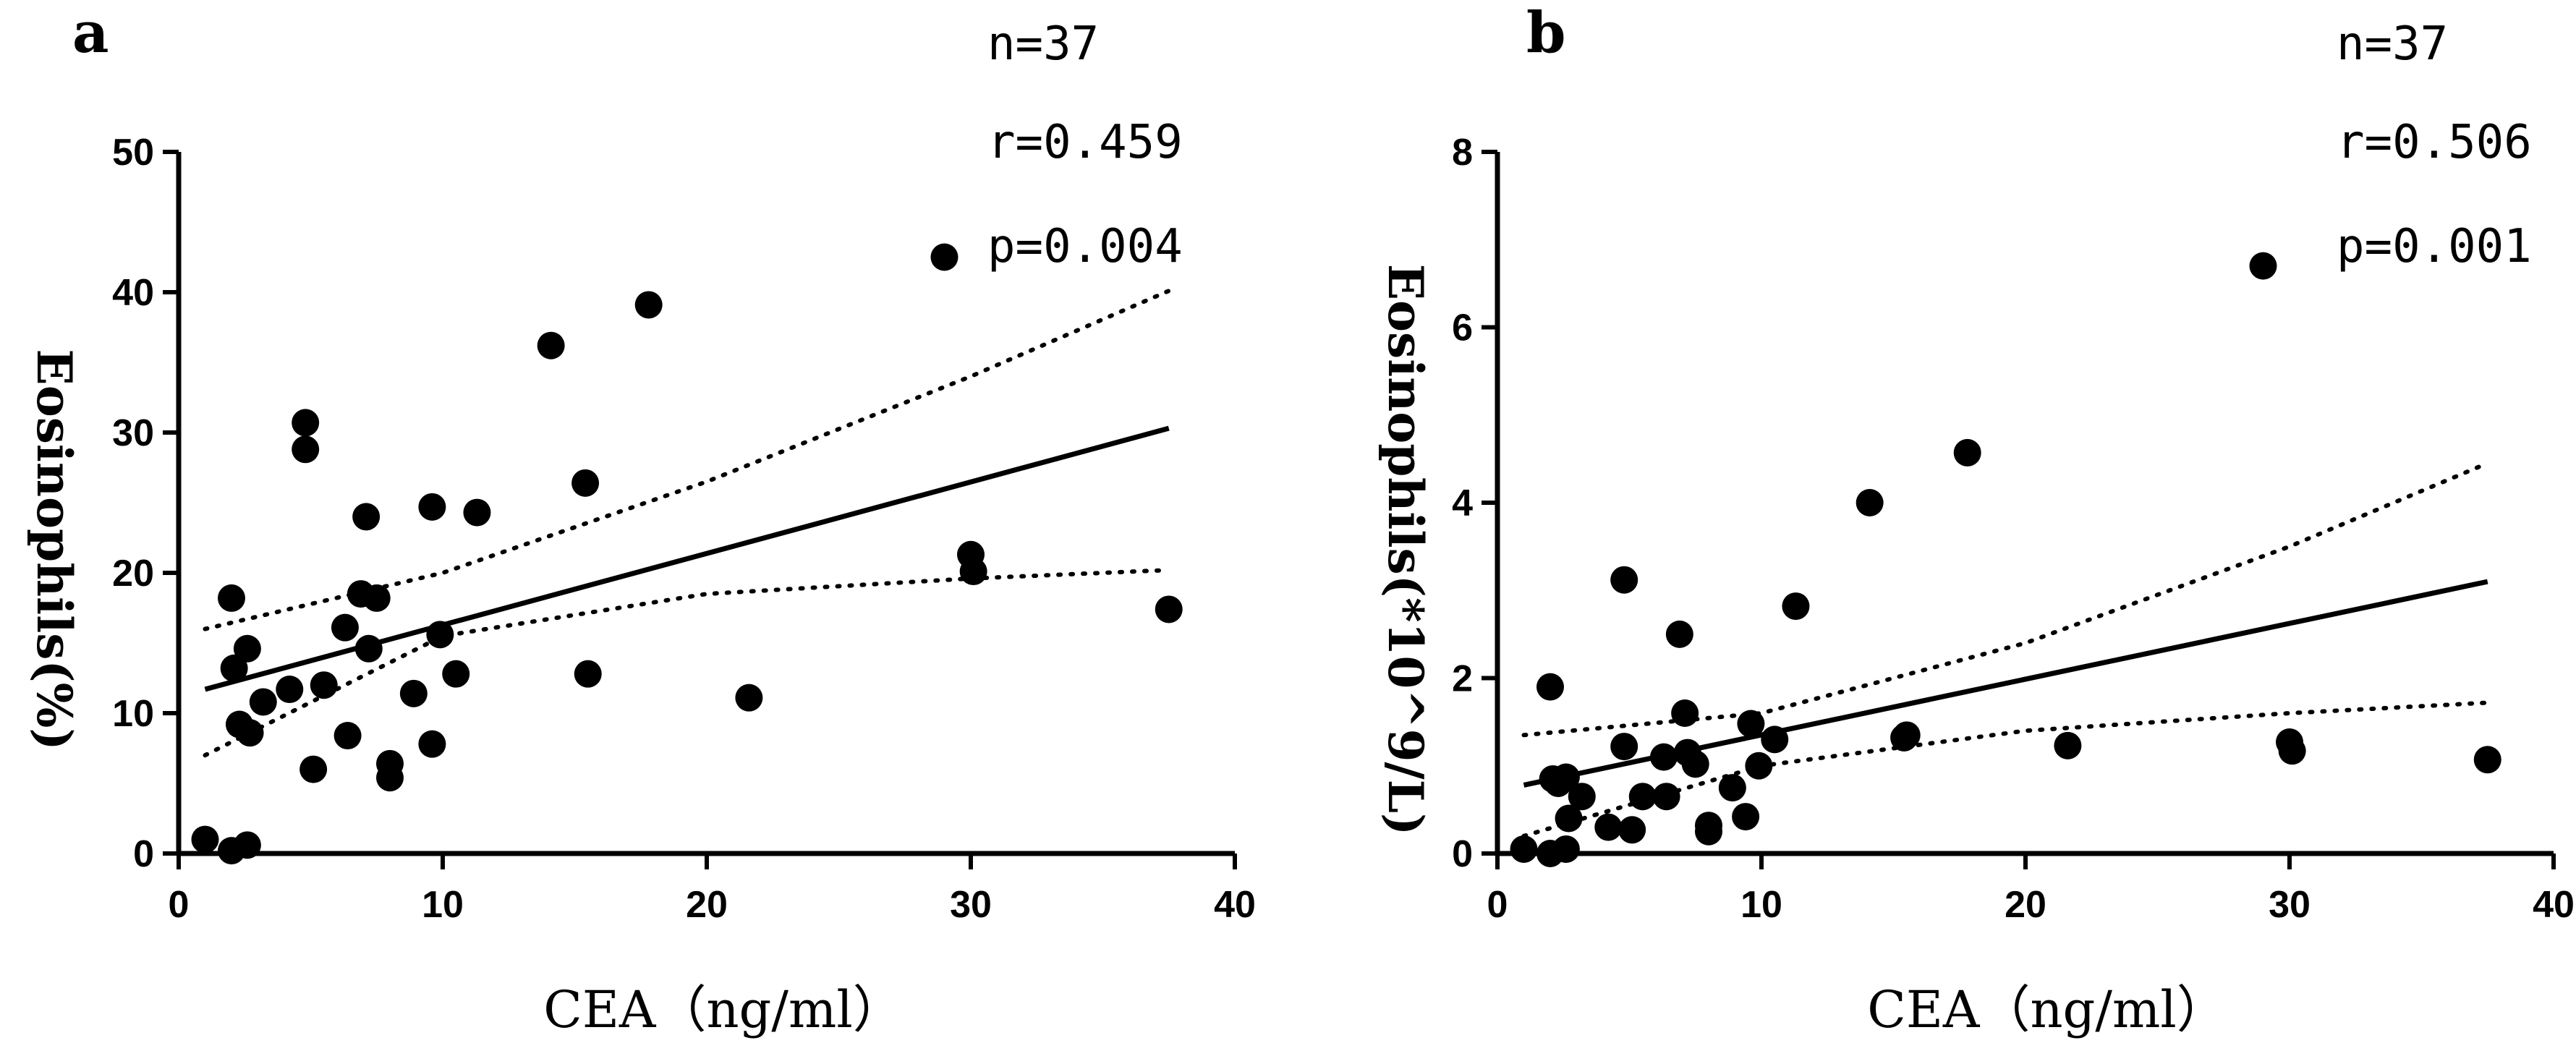  I want to click on stat-r-b: r=0.506, so click(2434, 142).